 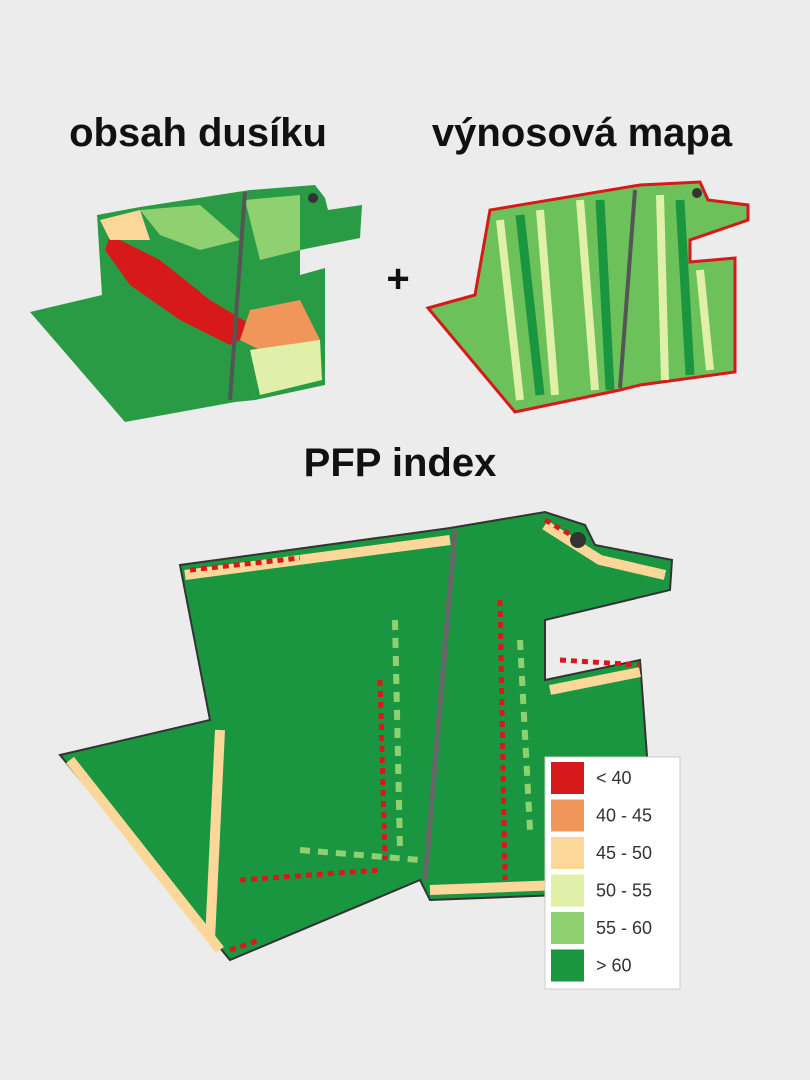 I want to click on legend-label: > 60, so click(x=614, y=965).